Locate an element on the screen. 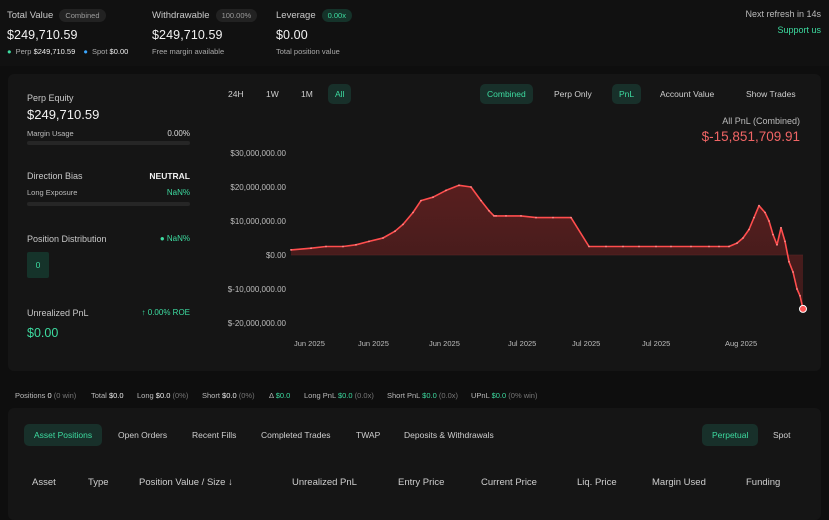 The image size is (829, 520). market-tab-perpetual: Perpetual is located at coordinates (730, 435).